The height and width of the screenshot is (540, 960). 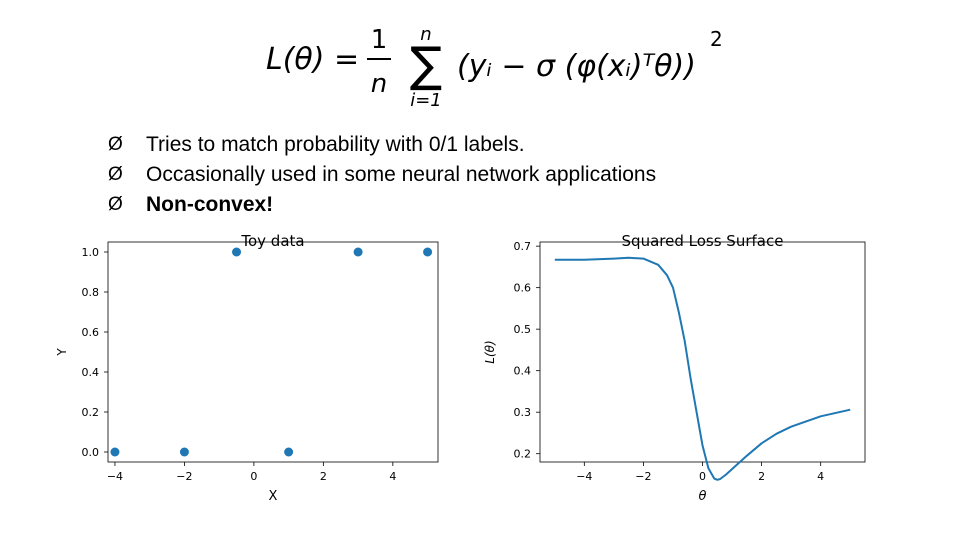 What do you see at coordinates (523, 246) in the screenshot?
I see `y-tick-label: 0.7` at bounding box center [523, 246].